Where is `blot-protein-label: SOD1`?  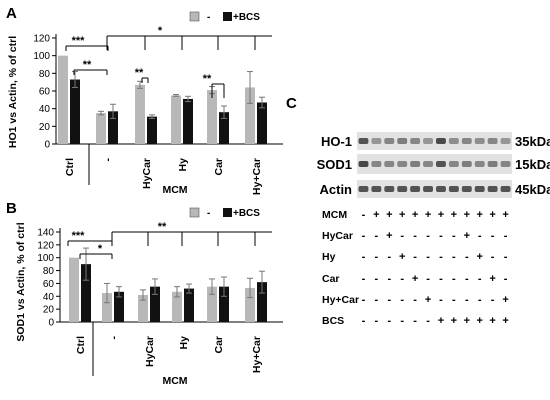 blot-protein-label: SOD1 is located at coordinates (334, 164).